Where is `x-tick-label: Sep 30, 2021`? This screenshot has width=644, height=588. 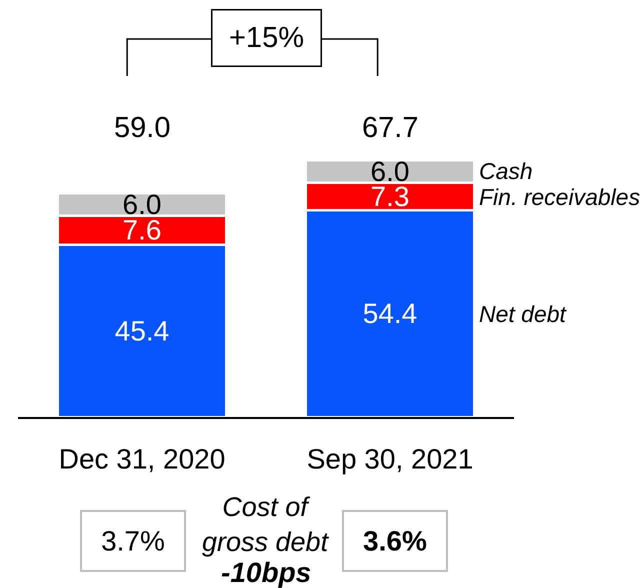 x-tick-label: Sep 30, 2021 is located at coordinates (390, 459).